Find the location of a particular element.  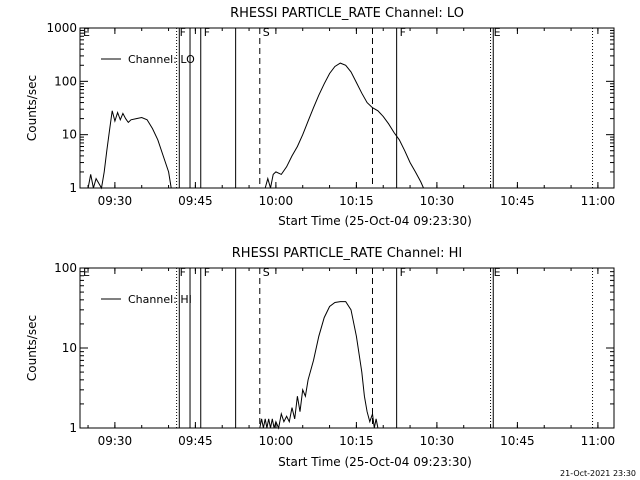

plot-timestamp: 21-Oct-2021 23:30 is located at coordinates (598, 473).